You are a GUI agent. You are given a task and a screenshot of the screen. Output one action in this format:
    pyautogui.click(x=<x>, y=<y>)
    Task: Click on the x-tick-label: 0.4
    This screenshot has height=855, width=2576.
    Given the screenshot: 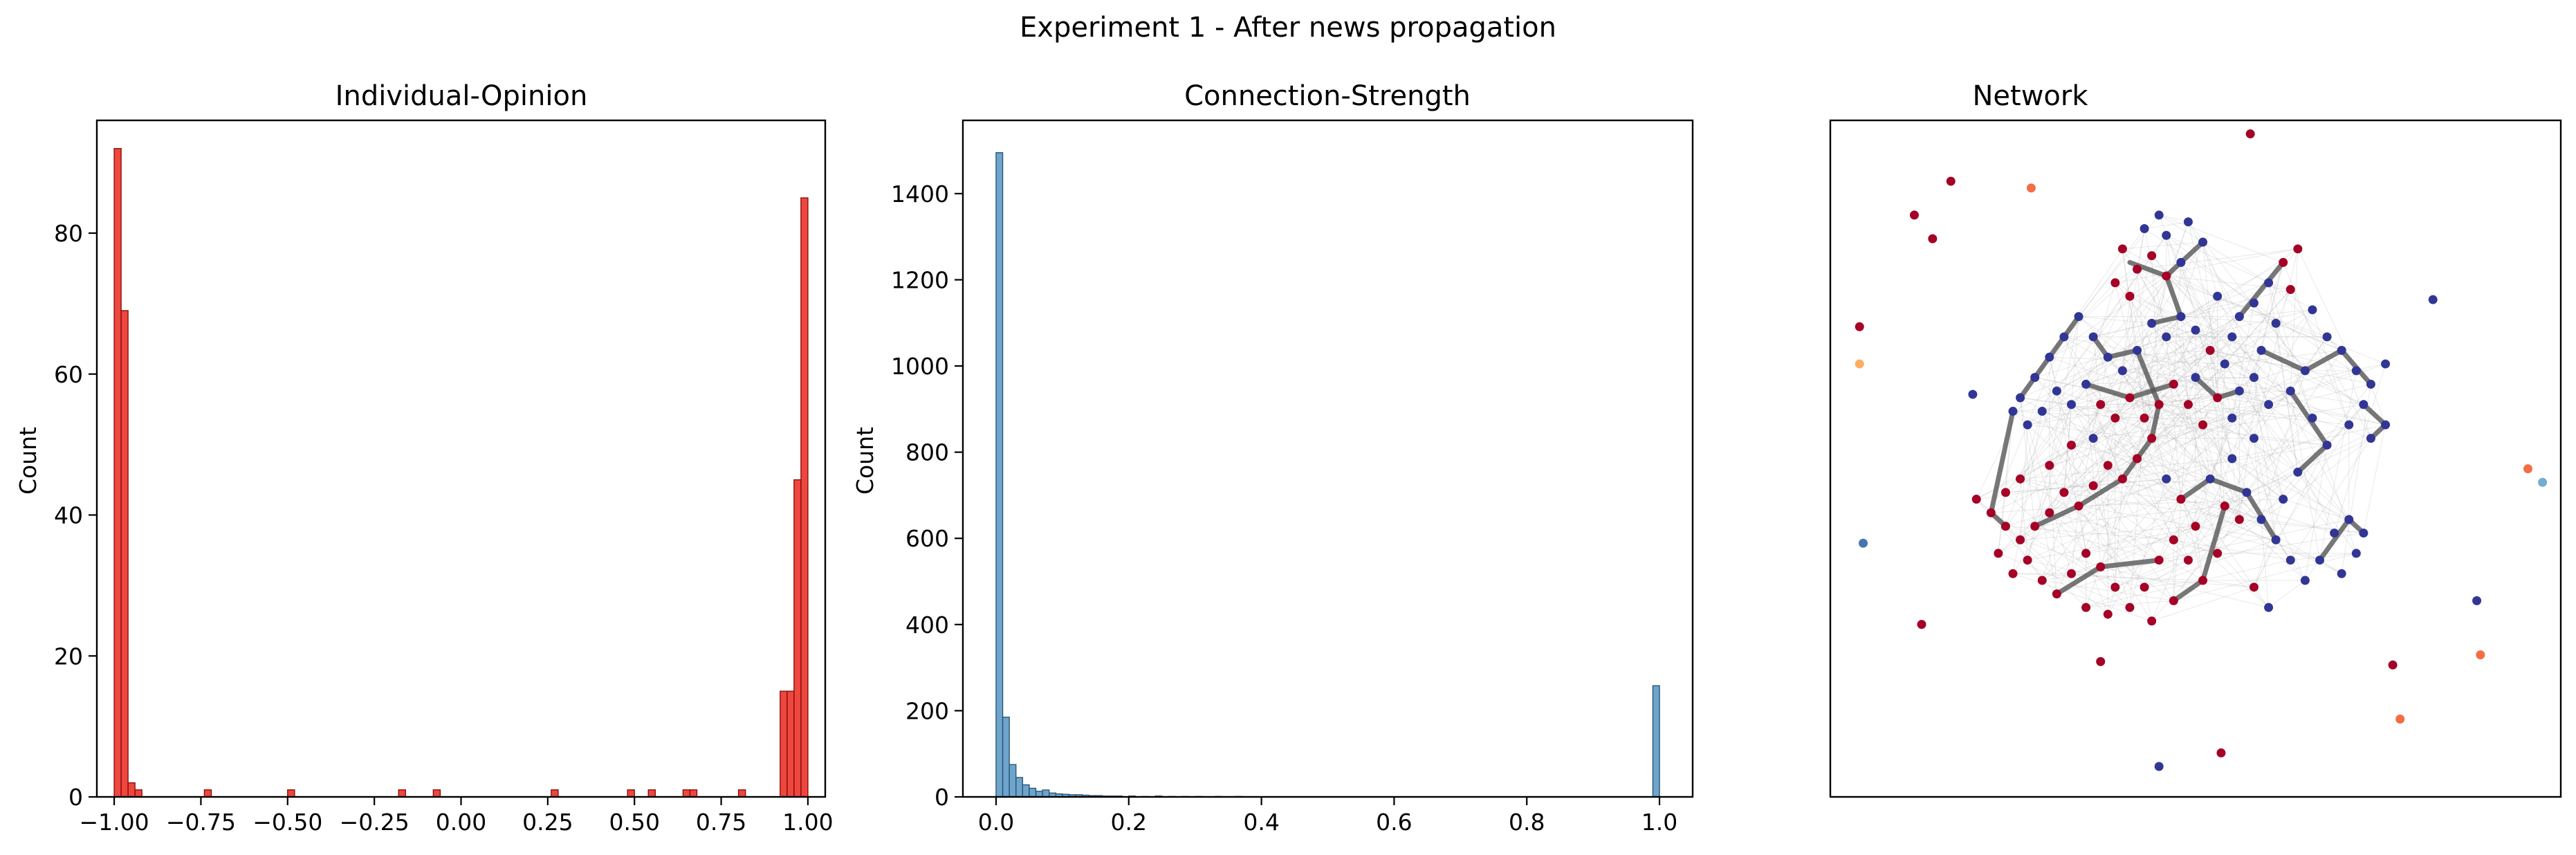 What is the action you would take?
    pyautogui.click(x=1261, y=822)
    